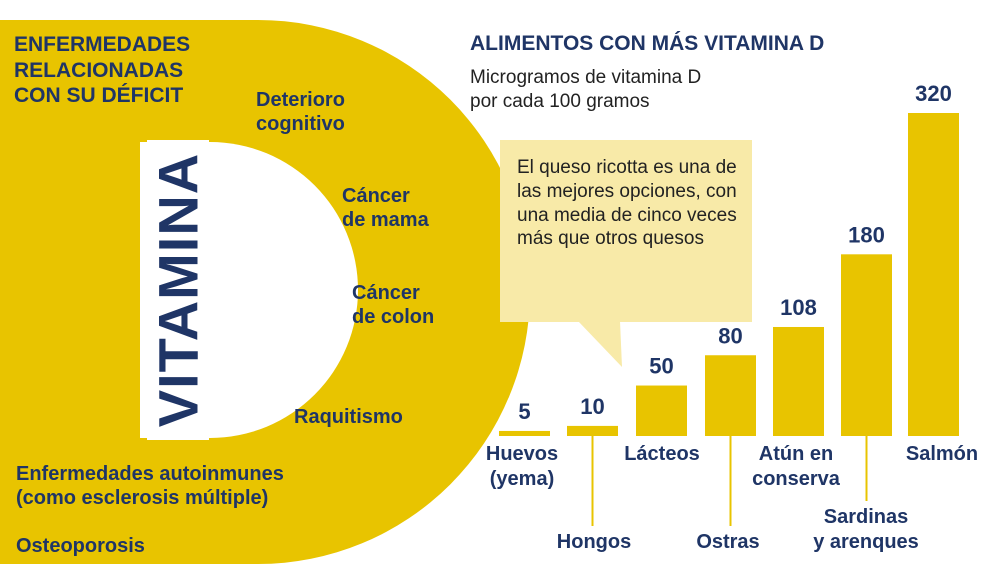 The image size is (1000, 567). I want to click on bar-value-1: 10, so click(592, 406).